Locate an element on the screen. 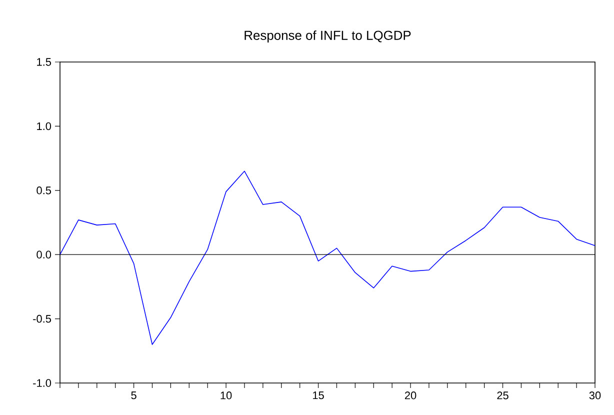 Image resolution: width=614 pixels, height=415 pixels. x-tick-label: 20 is located at coordinates (410, 396).